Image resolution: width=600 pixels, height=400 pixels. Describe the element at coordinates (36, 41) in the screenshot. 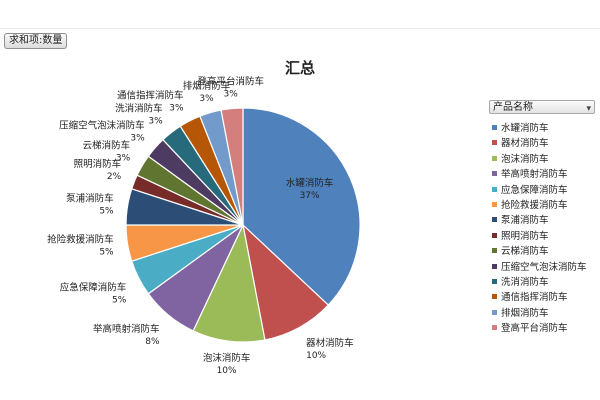

I see `pivot-field-button: 求和项:数量` at that location.